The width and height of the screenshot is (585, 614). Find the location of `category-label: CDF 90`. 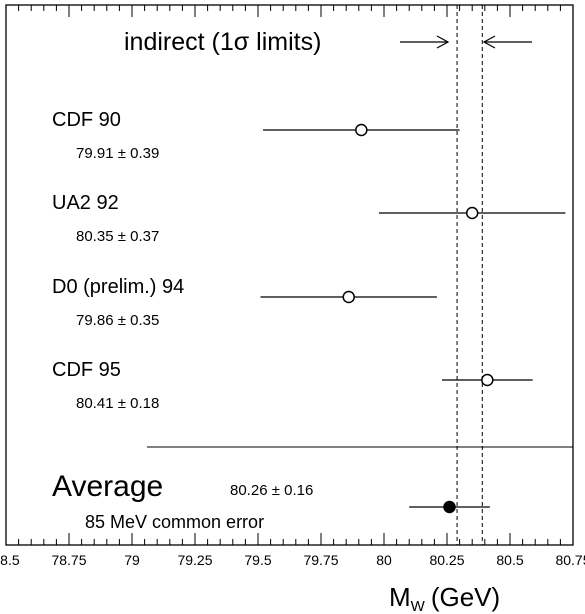

category-label: CDF 90 is located at coordinates (86, 120).